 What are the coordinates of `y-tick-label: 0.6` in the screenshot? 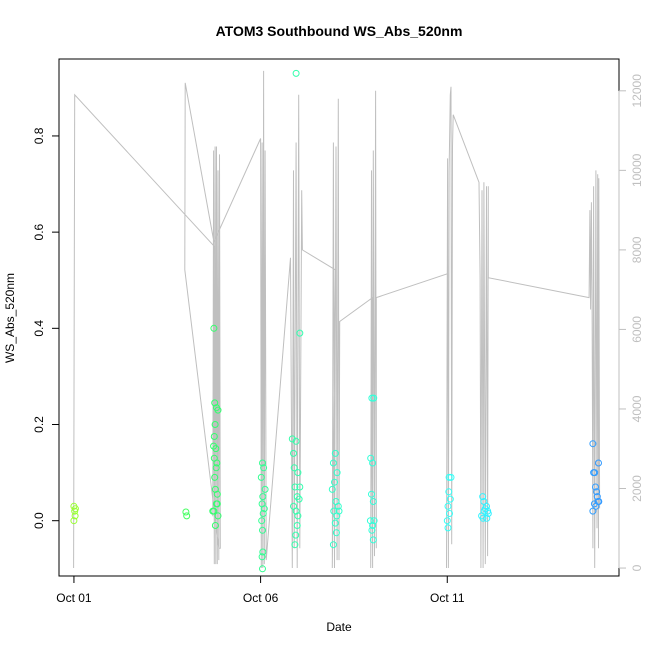 It's located at (39, 231).